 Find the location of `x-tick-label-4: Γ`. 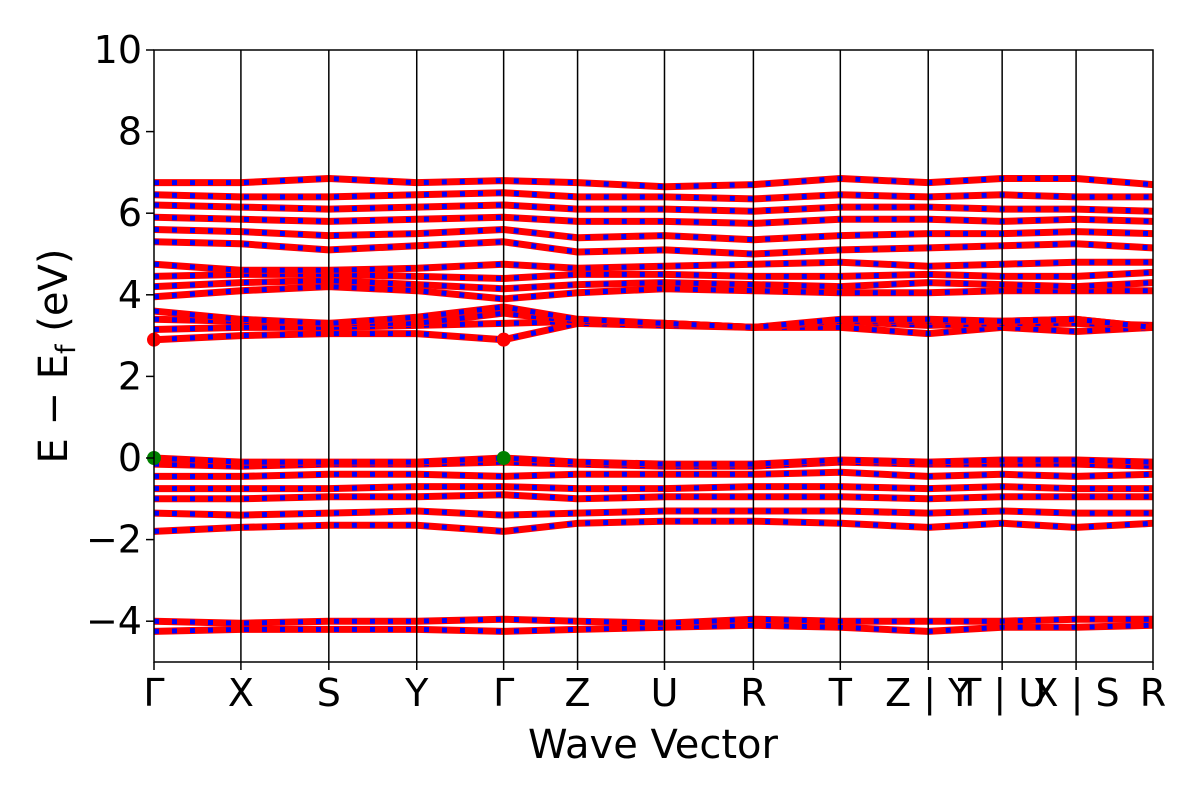

x-tick-label-4: Γ is located at coordinates (503, 693).